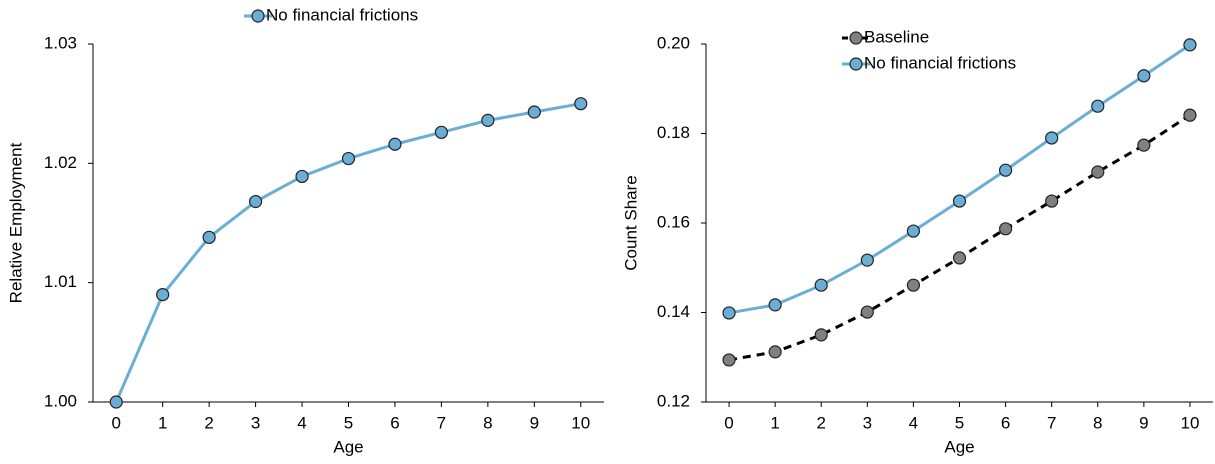 Image resolution: width=1215 pixels, height=464 pixels. What do you see at coordinates (896, 36) in the screenshot?
I see `legend-label: Baseline` at bounding box center [896, 36].